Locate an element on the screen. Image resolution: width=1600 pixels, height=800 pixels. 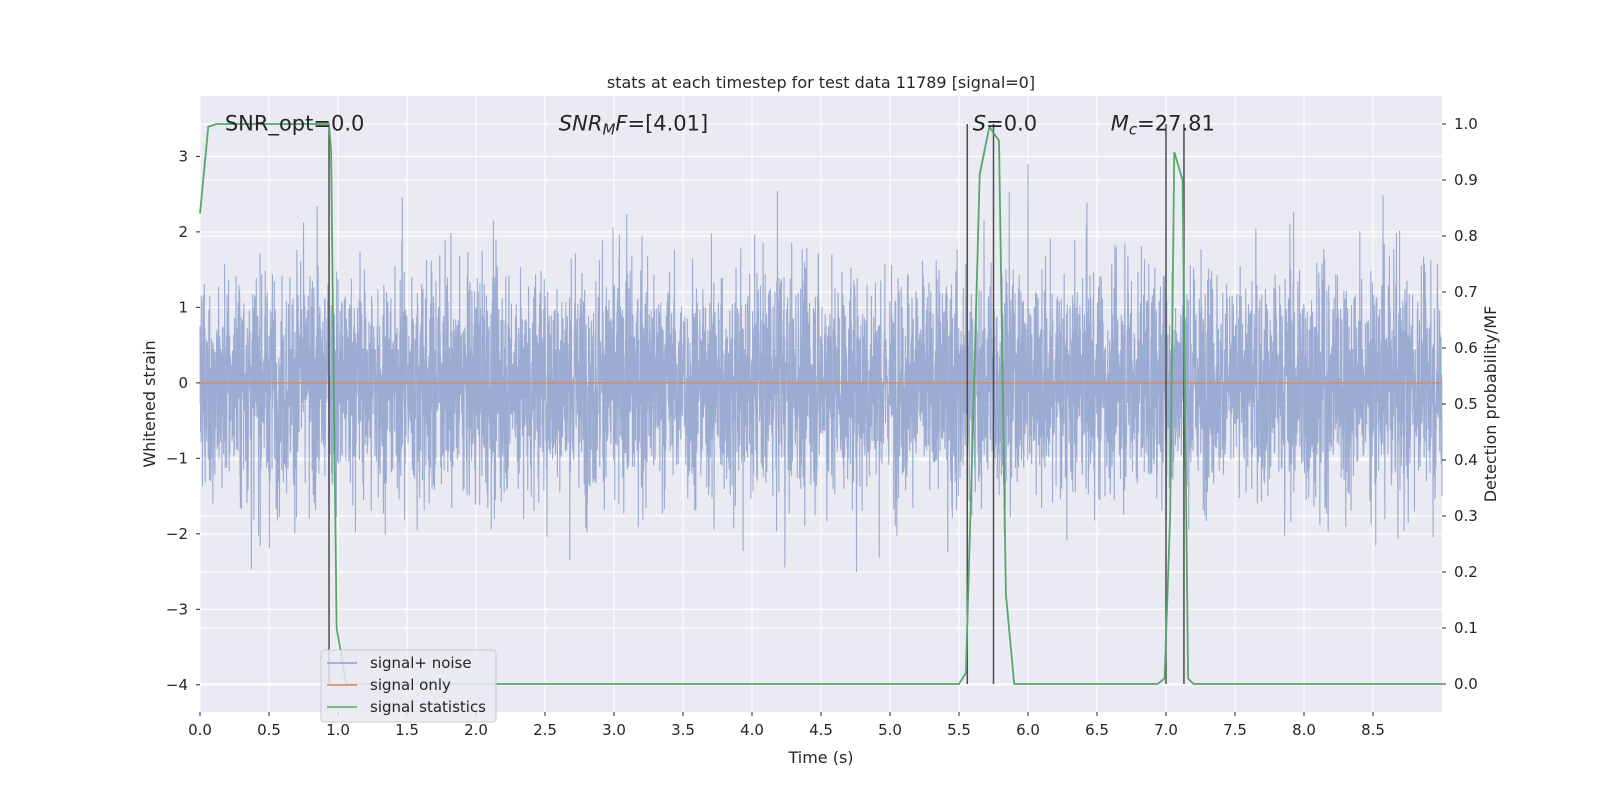
x-tick-label: 7.0 is located at coordinates (1166, 730).